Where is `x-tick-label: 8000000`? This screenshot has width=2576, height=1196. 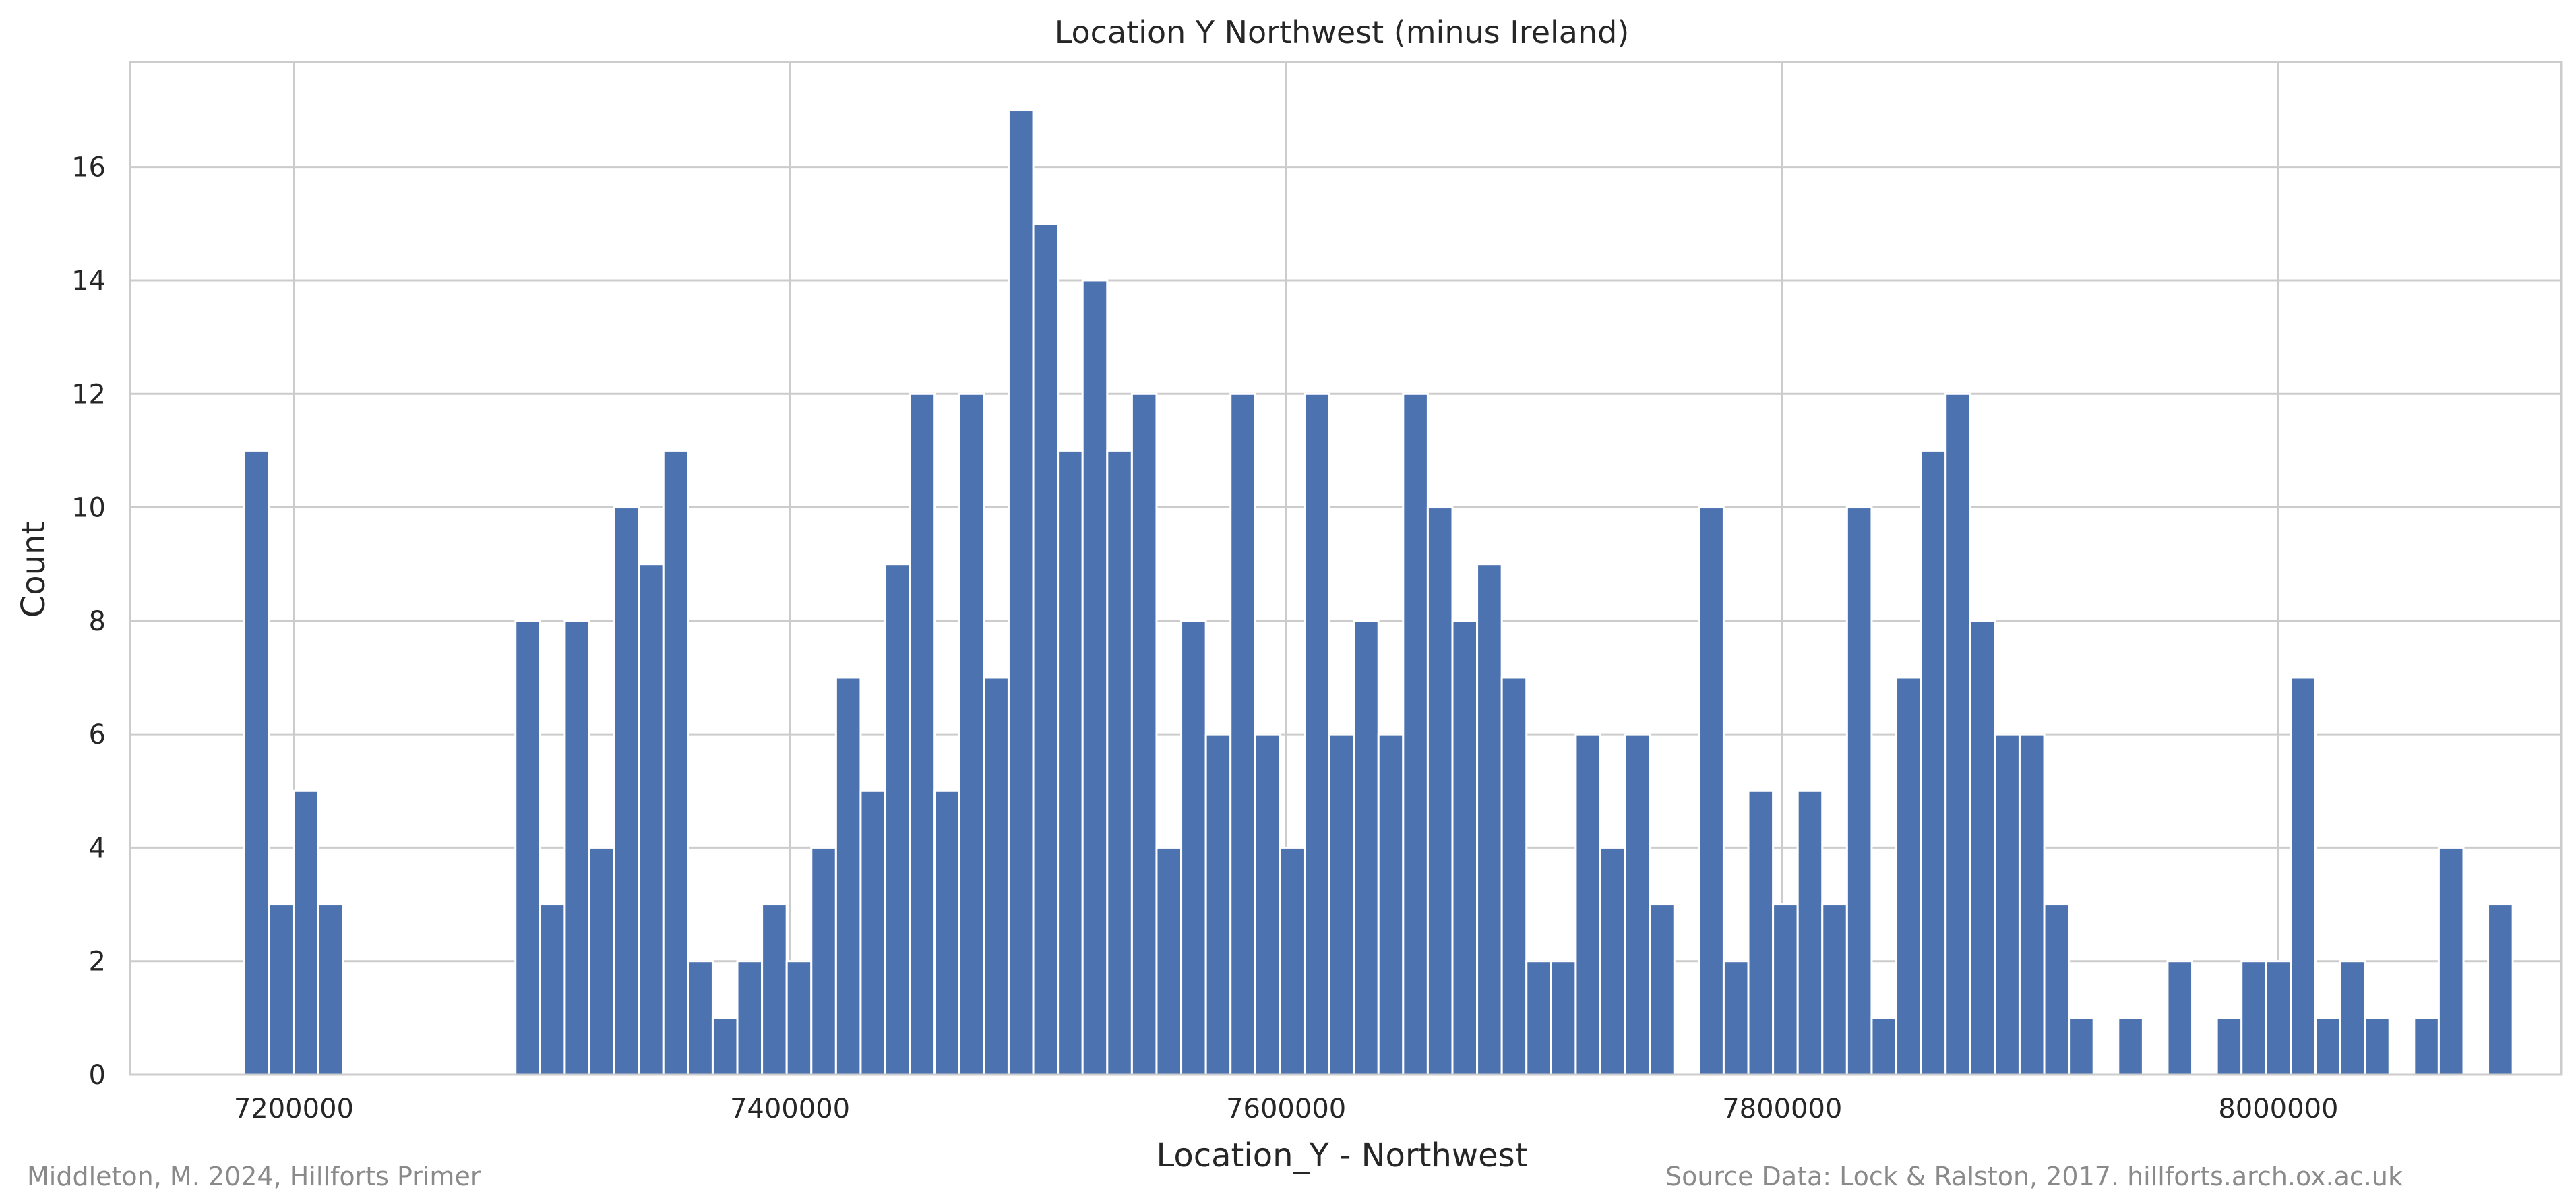
x-tick-label: 8000000 is located at coordinates (2278, 1109).